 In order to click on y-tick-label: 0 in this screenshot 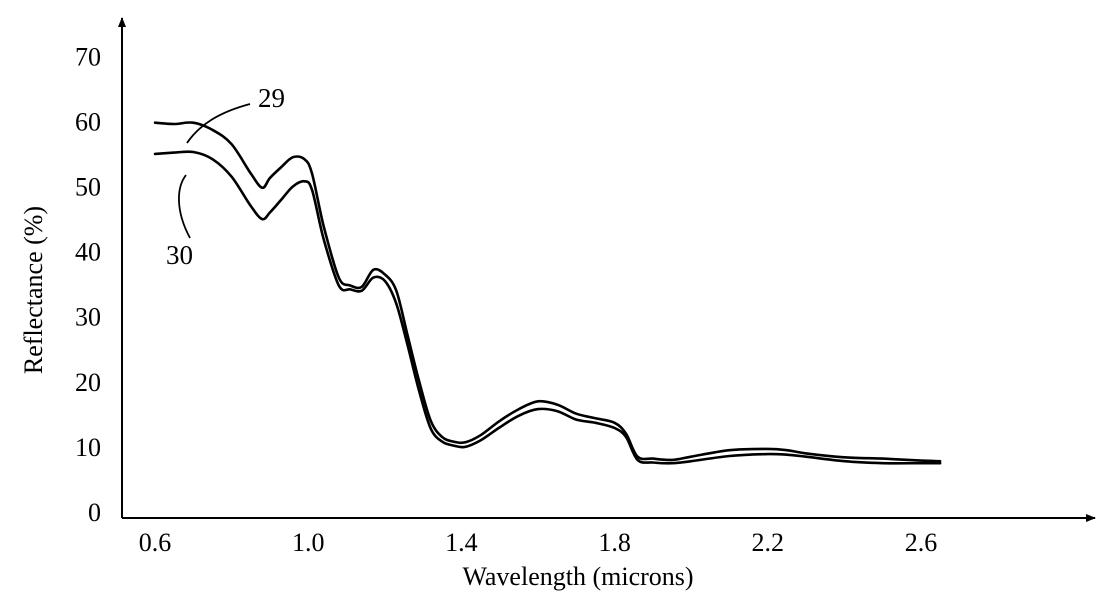, I will do `click(94, 512)`.